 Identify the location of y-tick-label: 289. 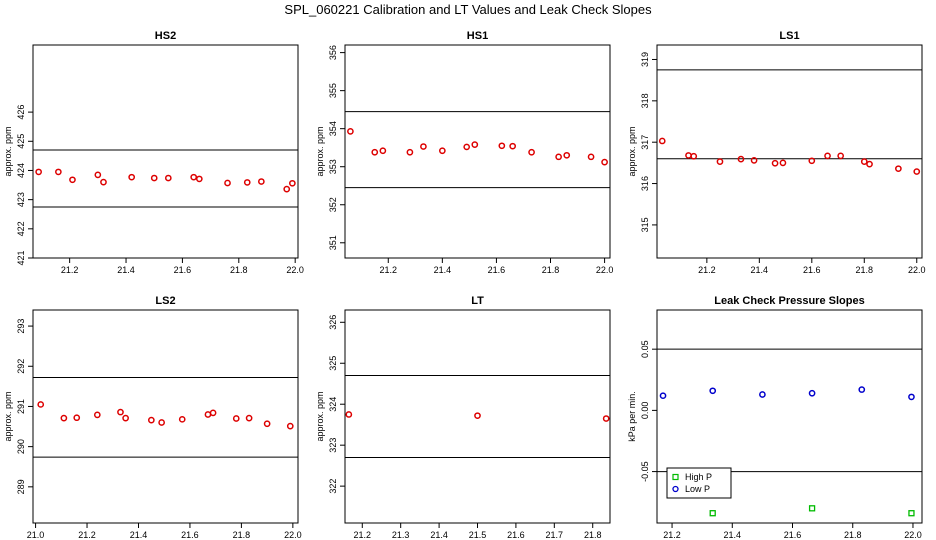
(21, 486).